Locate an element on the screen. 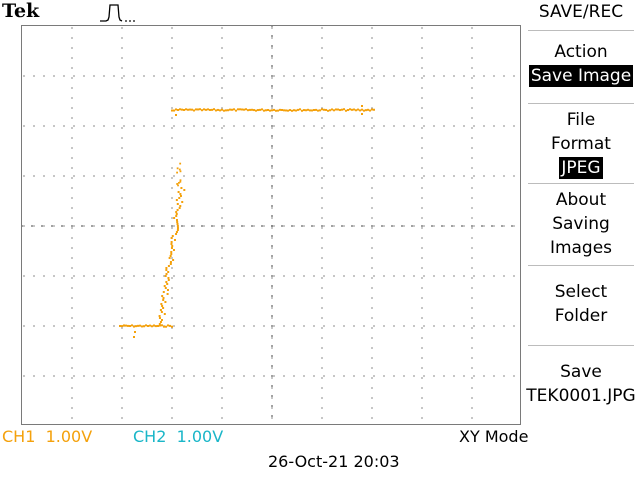 The width and height of the screenshot is (640, 480). top-bar: Tek is located at coordinates (260, 13).